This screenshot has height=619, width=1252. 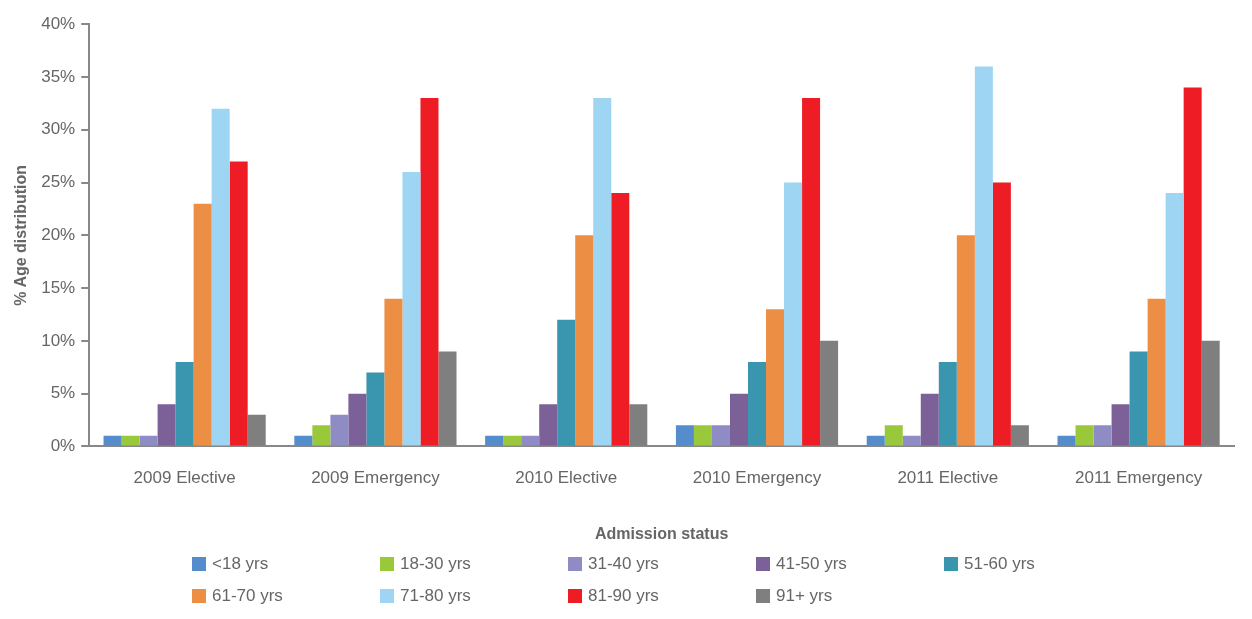 I want to click on legend-label: 18-30 yrs, so click(x=435, y=564).